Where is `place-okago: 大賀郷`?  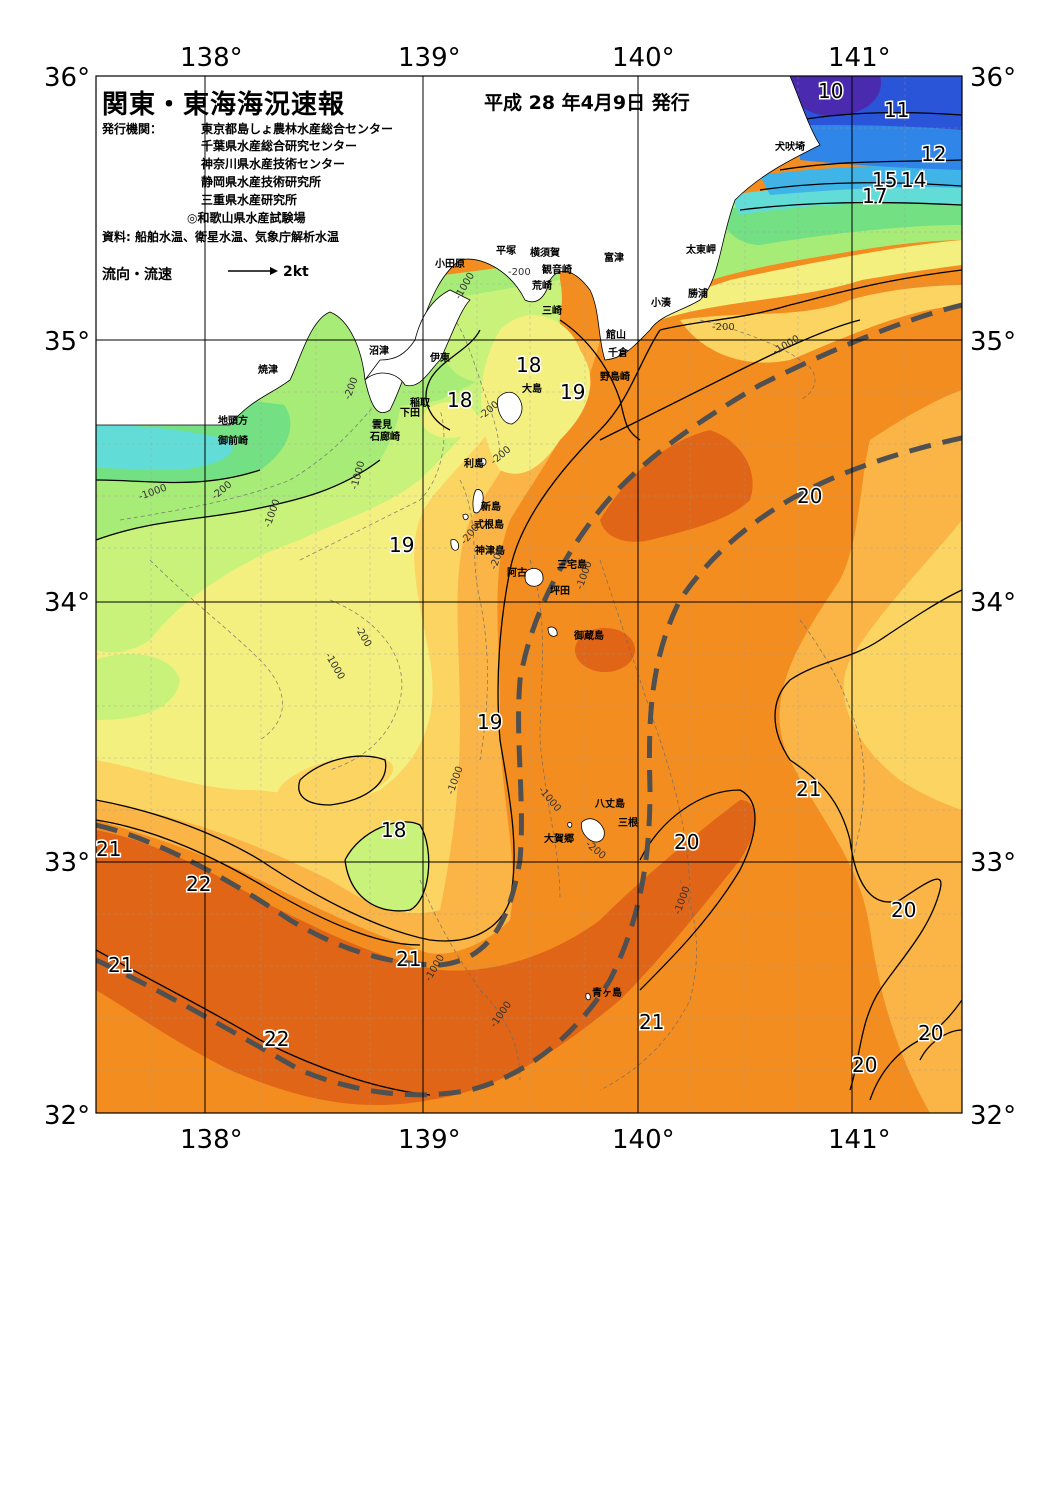 place-okago: 大賀郷 is located at coordinates (559, 838).